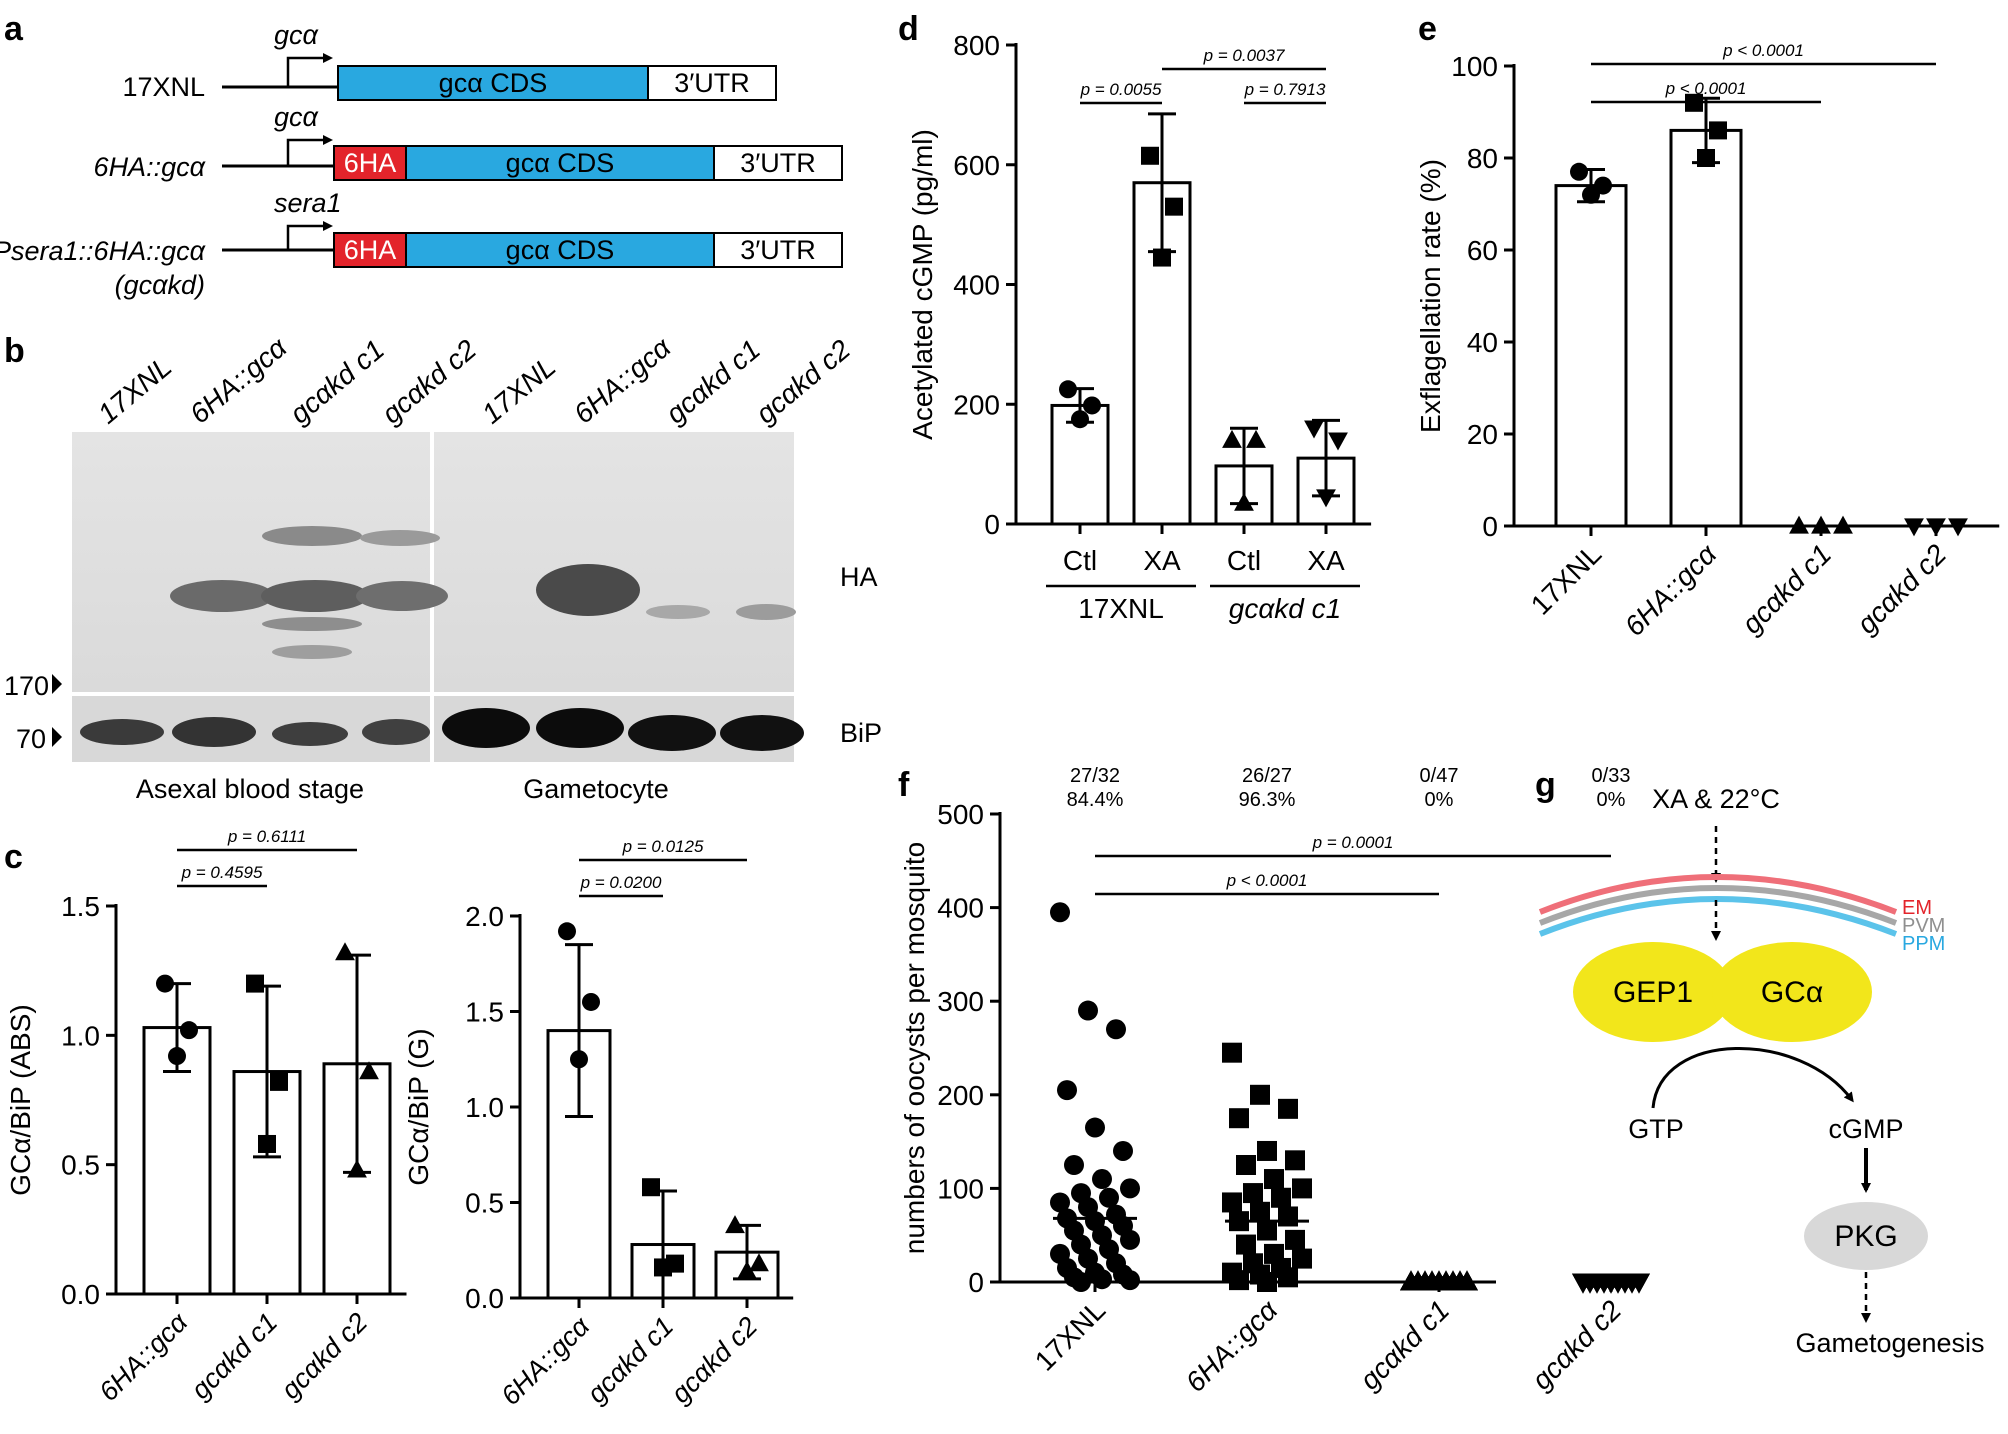  Describe the element at coordinates (976, 404) in the screenshot. I see `y-tick-label: 200` at that location.